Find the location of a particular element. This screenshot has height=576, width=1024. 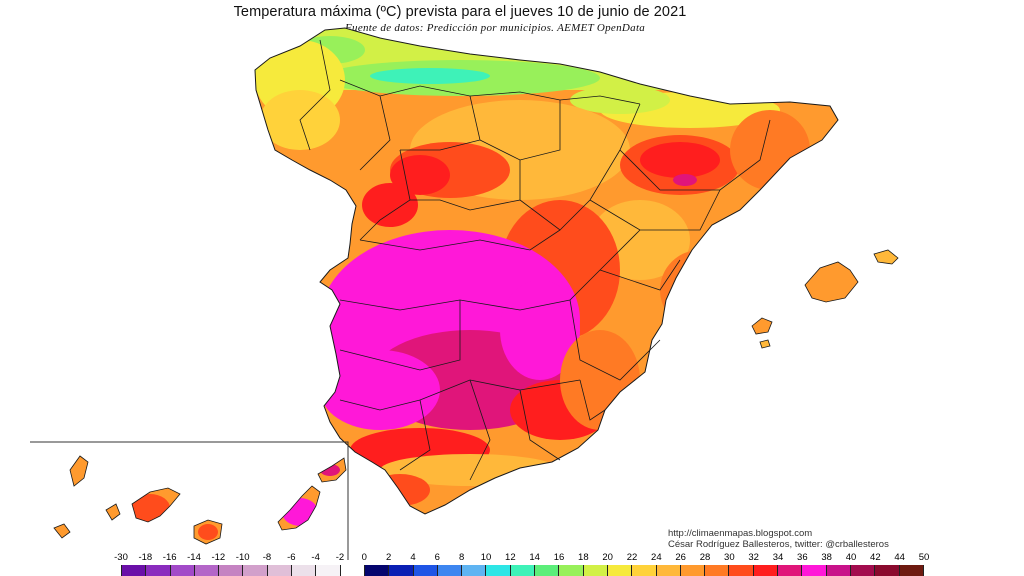

inset-frame is located at coordinates (189, 500).